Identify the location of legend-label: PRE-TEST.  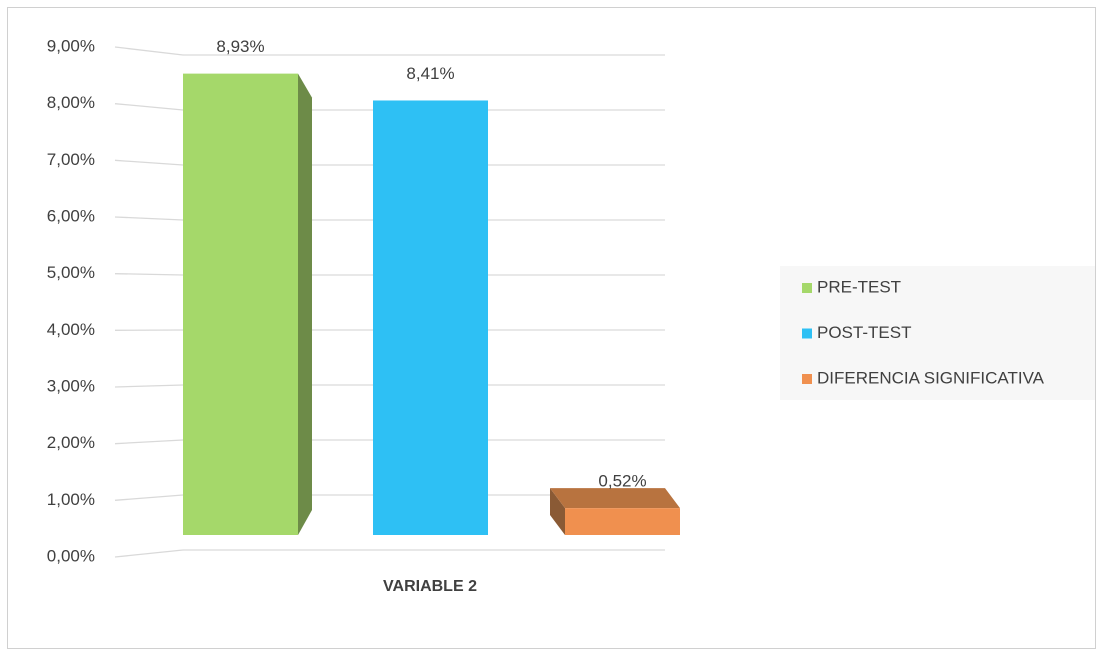
(859, 286).